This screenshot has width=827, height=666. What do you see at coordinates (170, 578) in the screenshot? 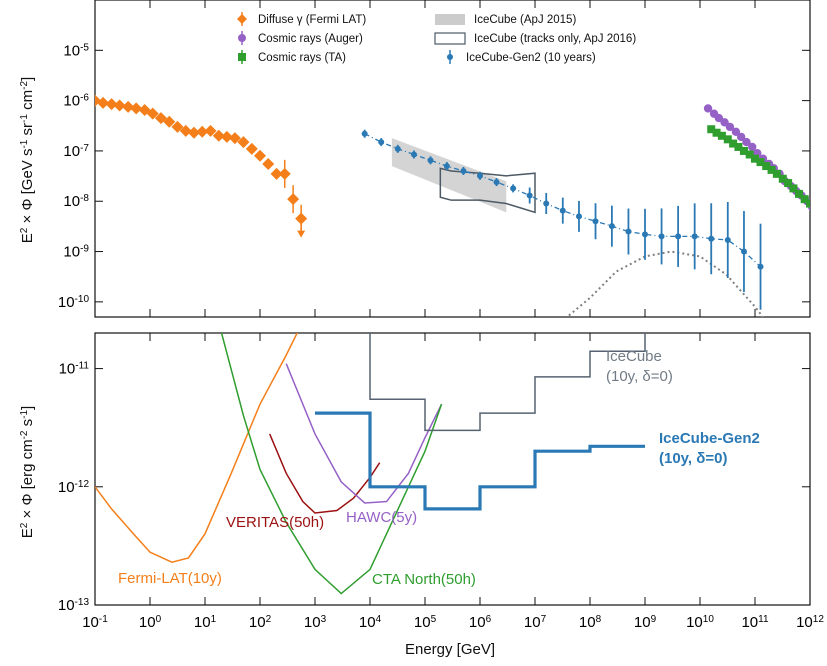
I see `fermi-lat-label: Fermi-LAT(10y)` at bounding box center [170, 578].